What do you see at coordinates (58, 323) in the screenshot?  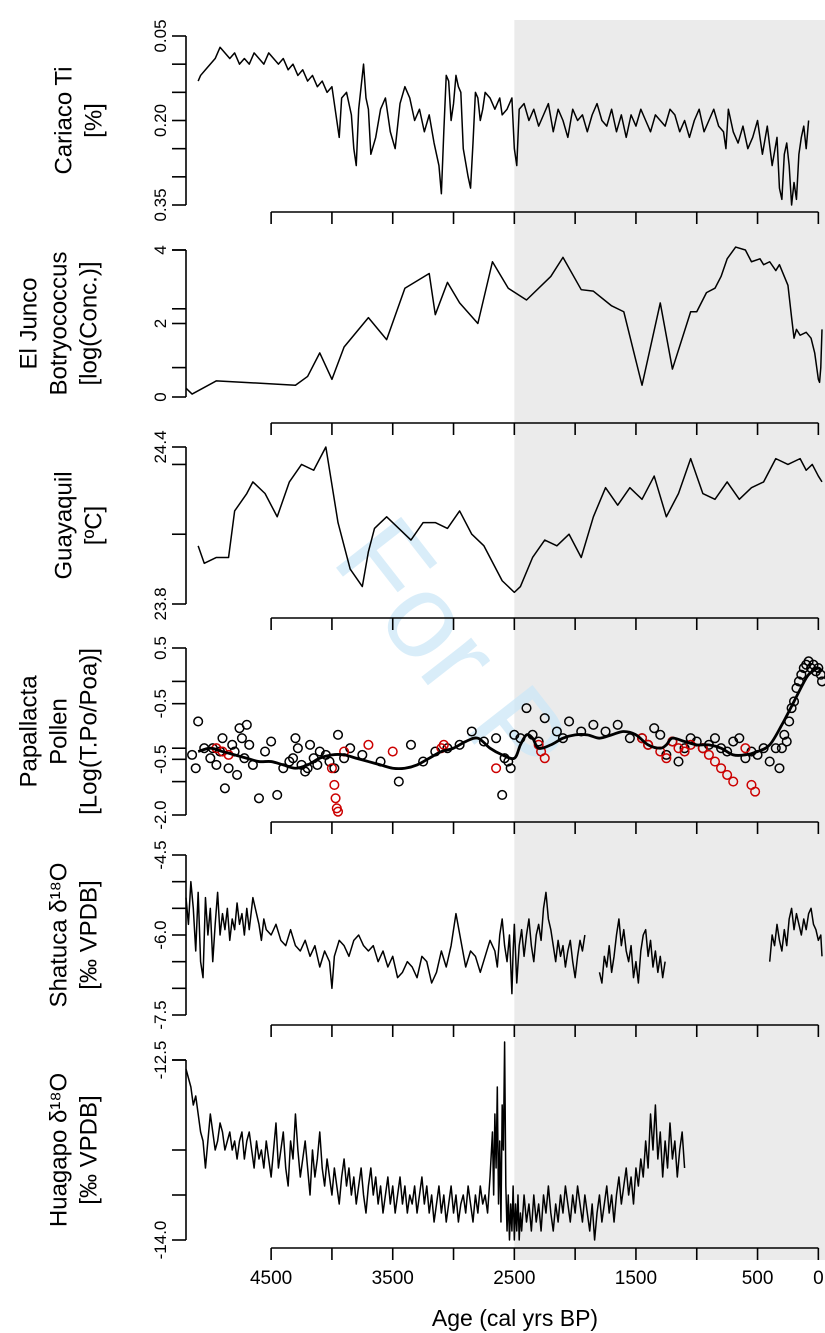 I see `panel-ylabel-eljunco: Botryococcus` at bounding box center [58, 323].